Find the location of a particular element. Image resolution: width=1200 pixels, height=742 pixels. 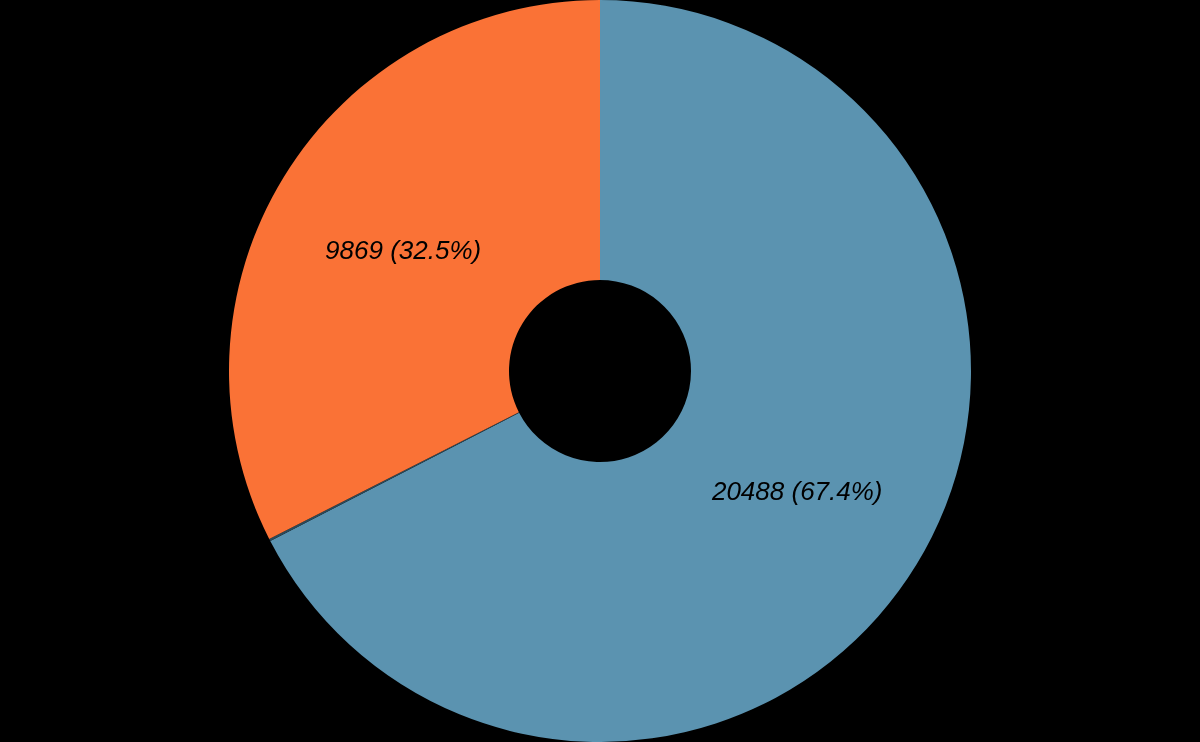

data-label: 20488 (67.4%) is located at coordinates (796, 491).